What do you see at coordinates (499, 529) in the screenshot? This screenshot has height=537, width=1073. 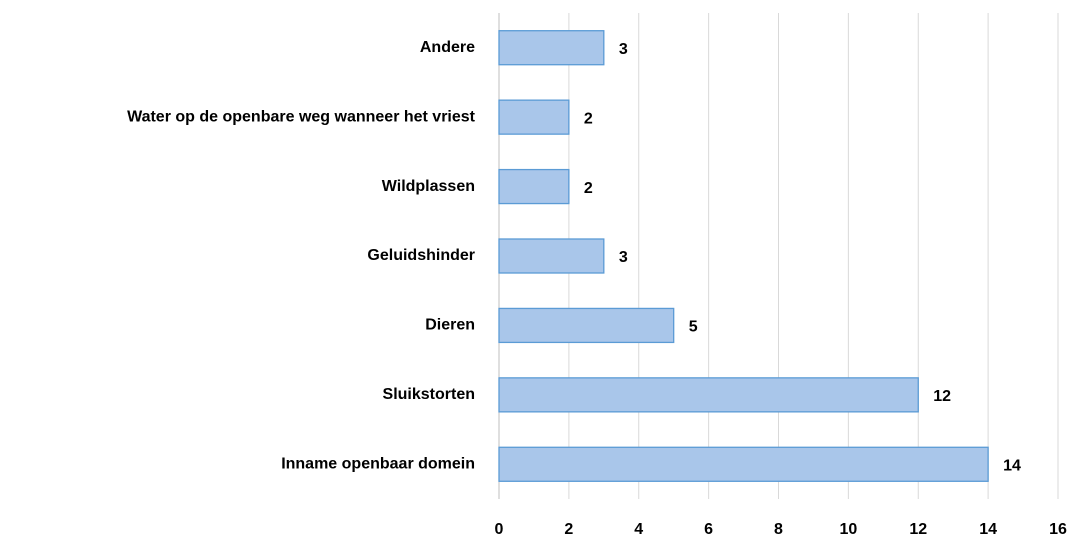 I see `x-tick-label: 0` at bounding box center [499, 529].